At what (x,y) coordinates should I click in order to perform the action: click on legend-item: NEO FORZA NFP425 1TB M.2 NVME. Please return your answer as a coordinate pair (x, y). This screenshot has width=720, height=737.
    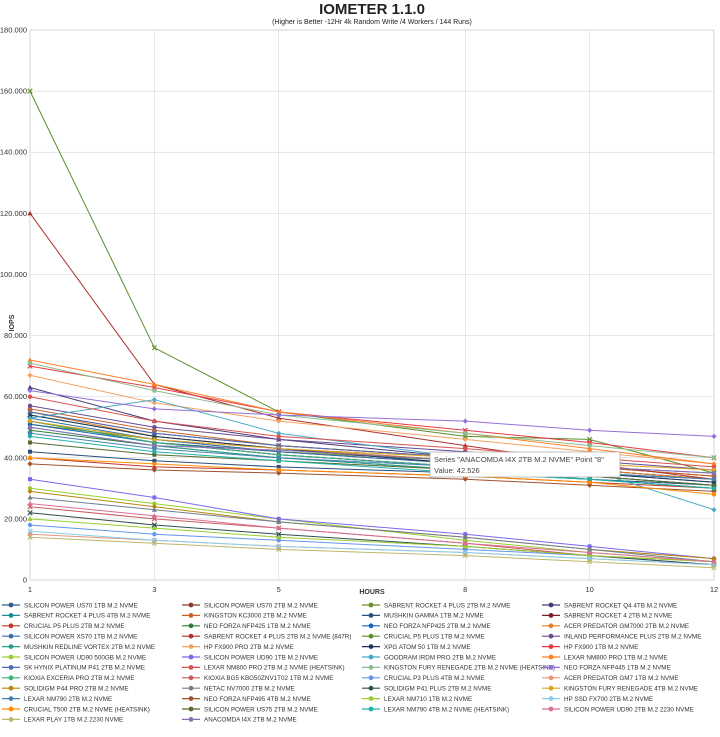
    Looking at the image, I should click on (246, 626).